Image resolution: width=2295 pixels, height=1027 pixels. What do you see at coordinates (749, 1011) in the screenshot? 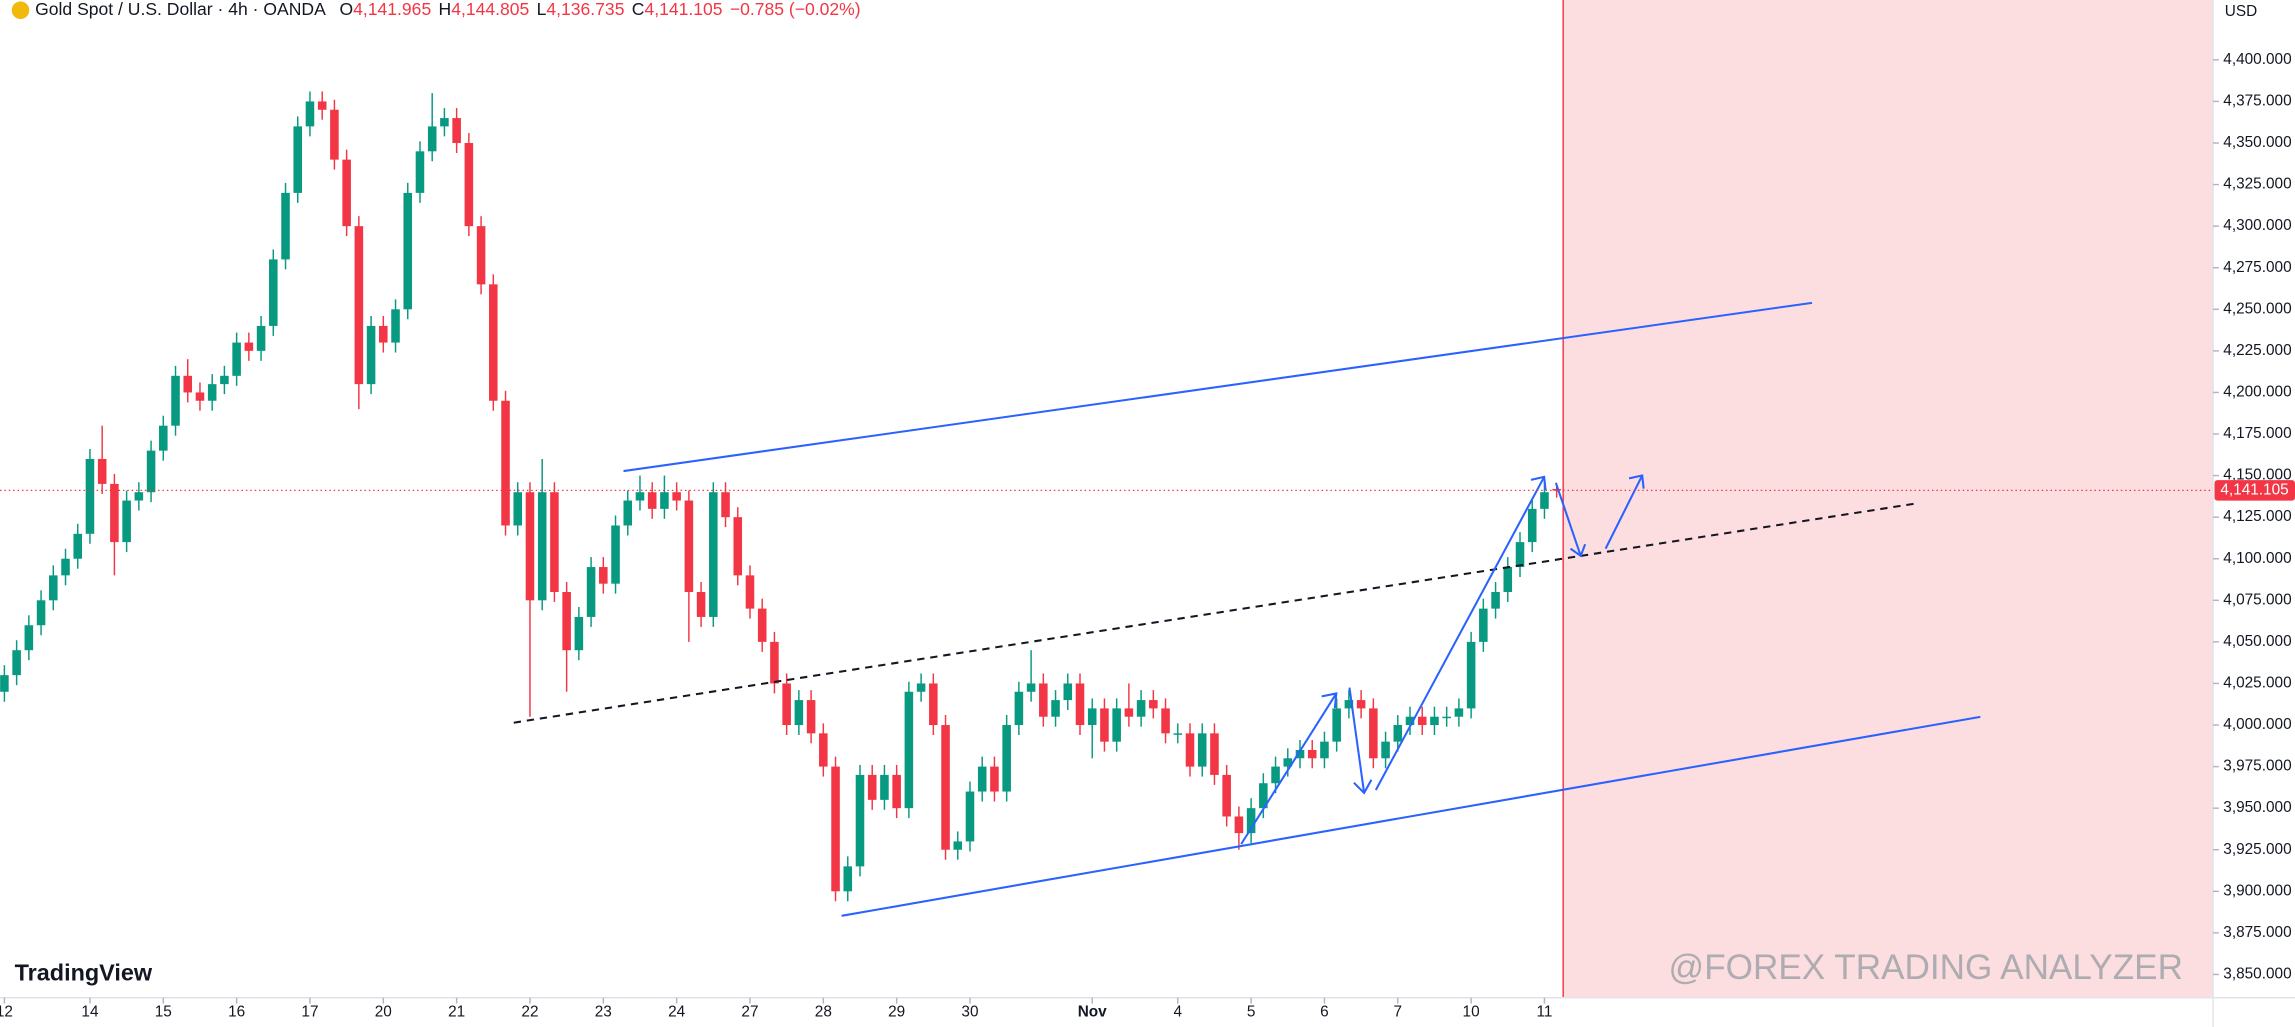
I see `x-tick-label: 27` at bounding box center [749, 1011].